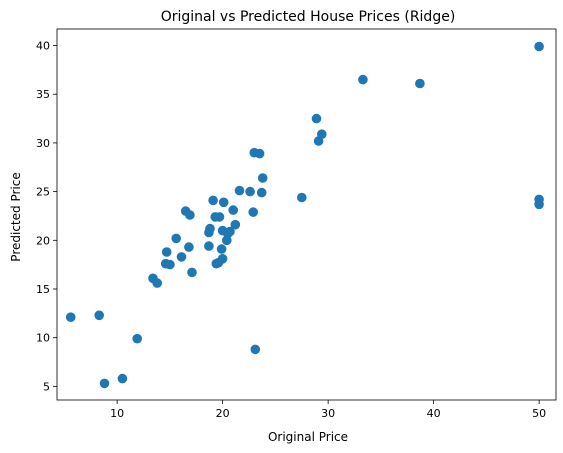 The width and height of the screenshot is (563, 453). What do you see at coordinates (117, 413) in the screenshot?
I see `x-tick-label: 10` at bounding box center [117, 413].